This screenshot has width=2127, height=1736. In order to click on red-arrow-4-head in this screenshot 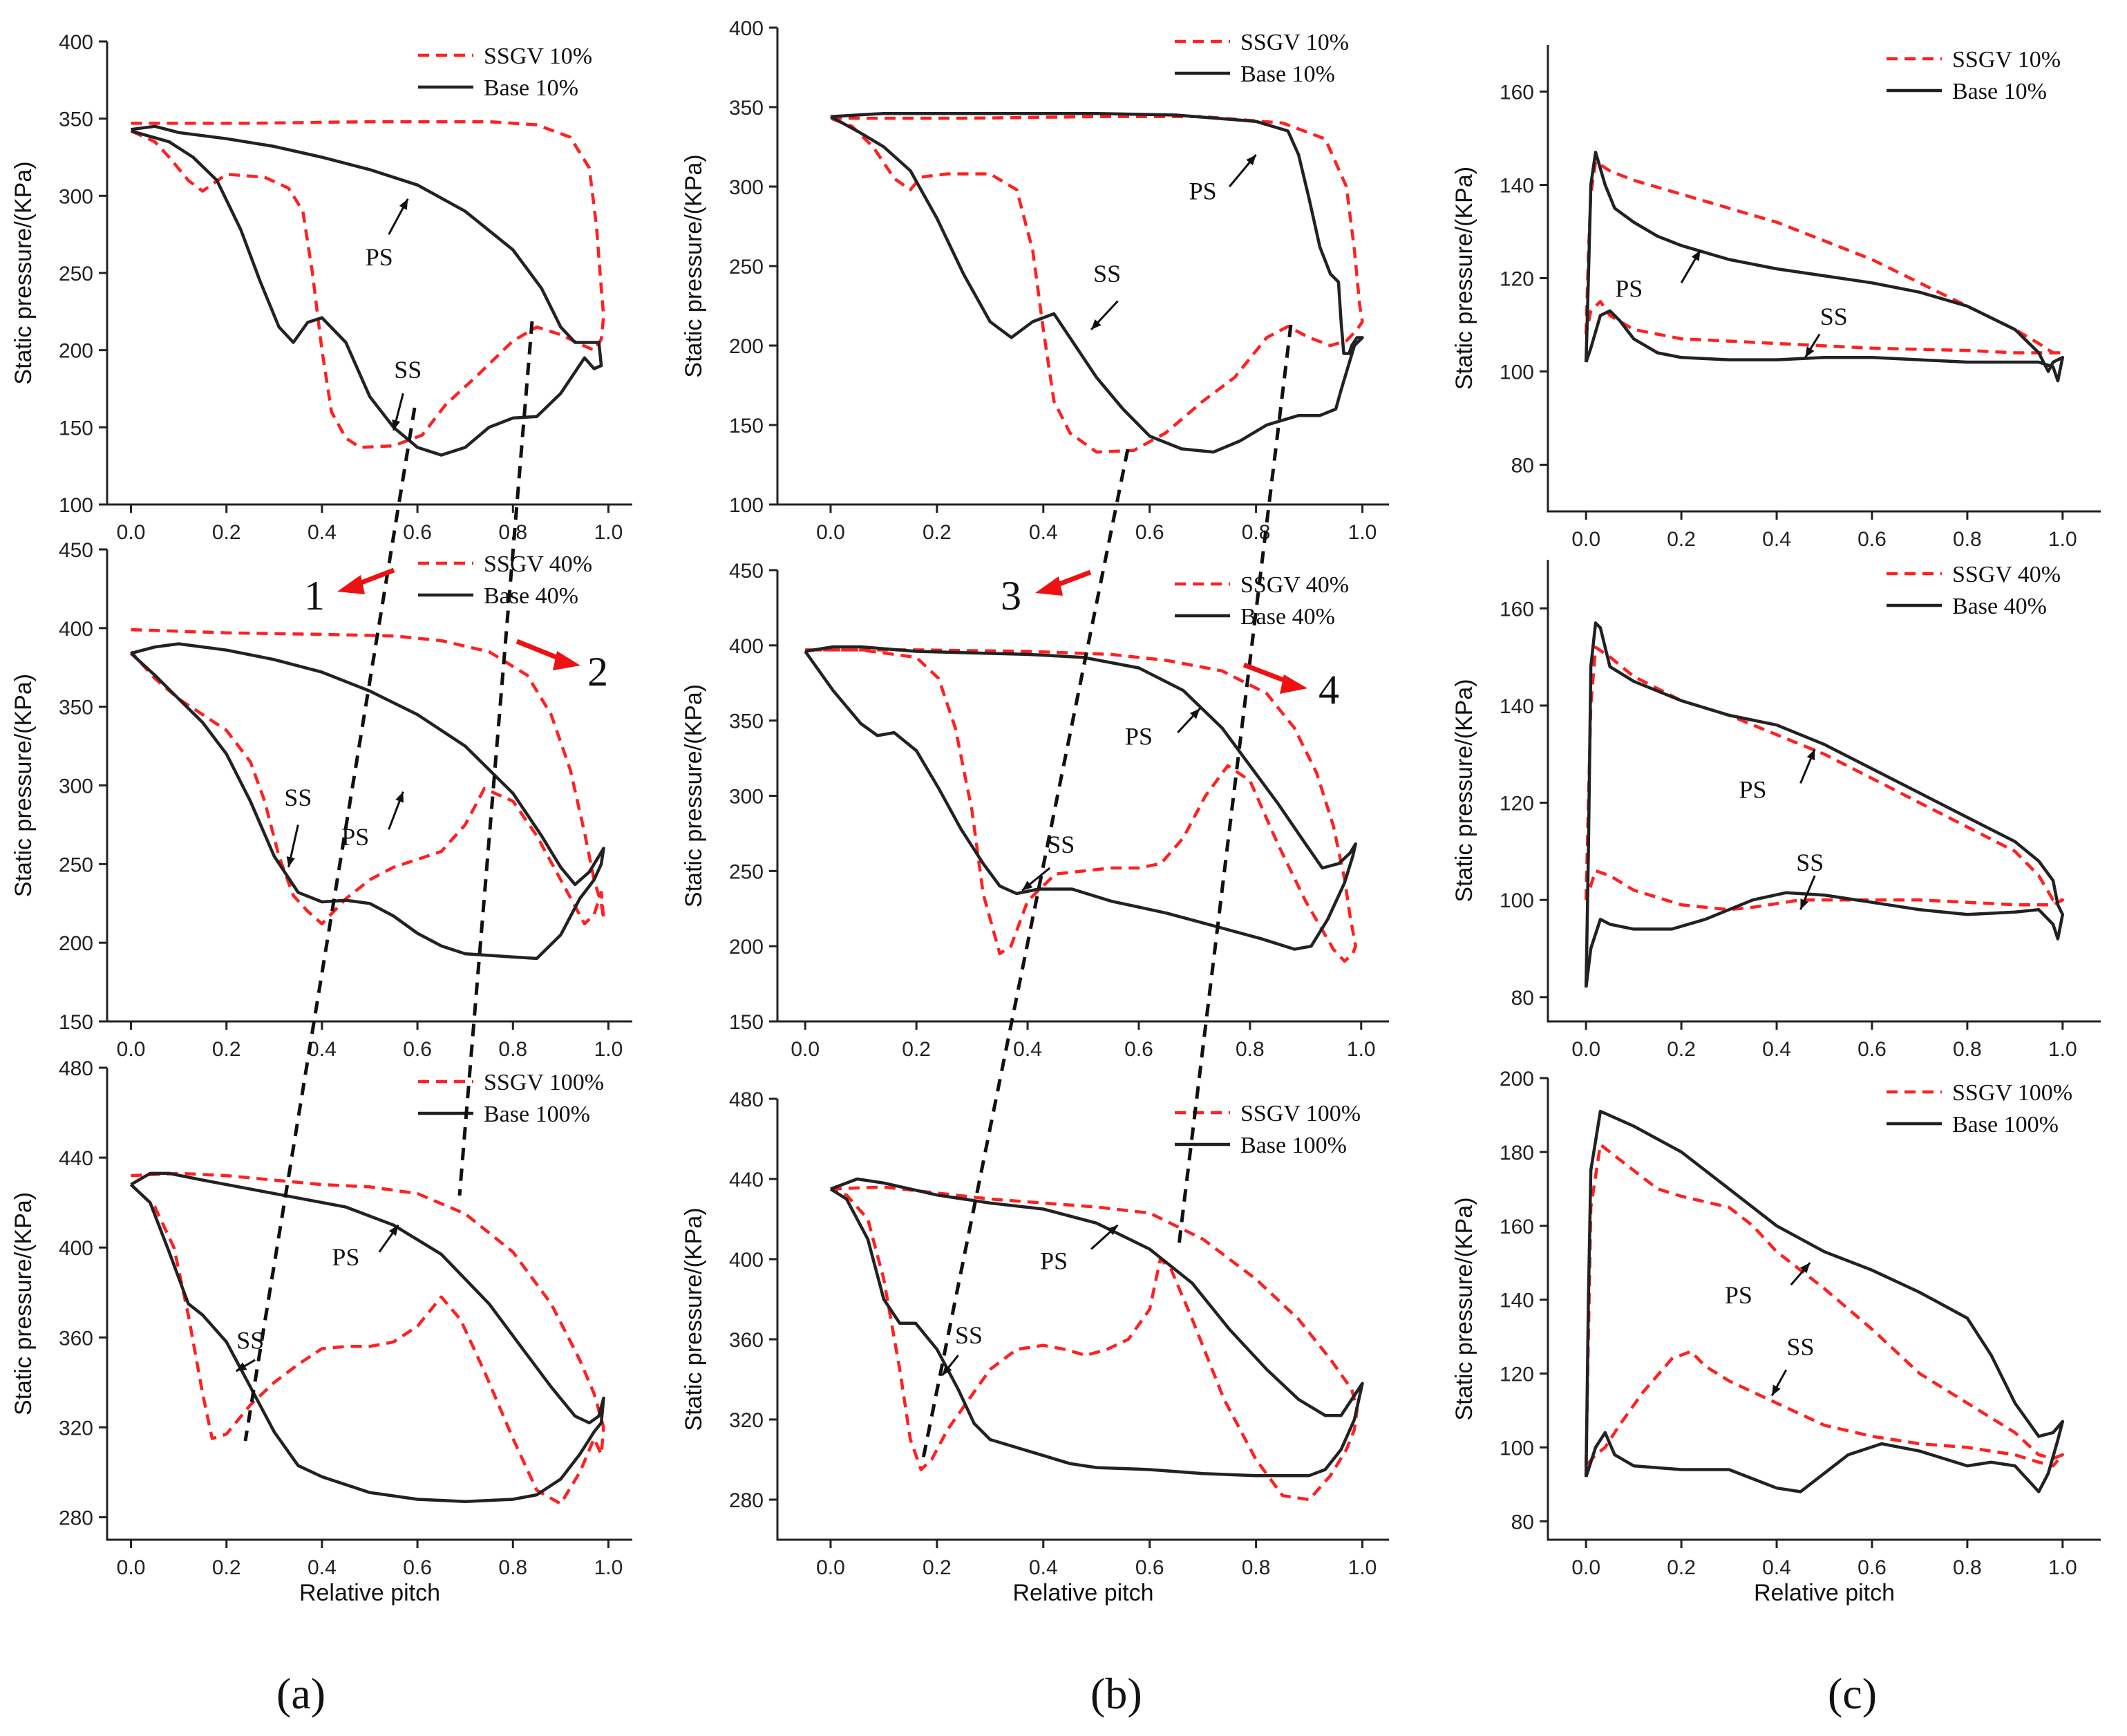, I will do `click(1293, 684)`.